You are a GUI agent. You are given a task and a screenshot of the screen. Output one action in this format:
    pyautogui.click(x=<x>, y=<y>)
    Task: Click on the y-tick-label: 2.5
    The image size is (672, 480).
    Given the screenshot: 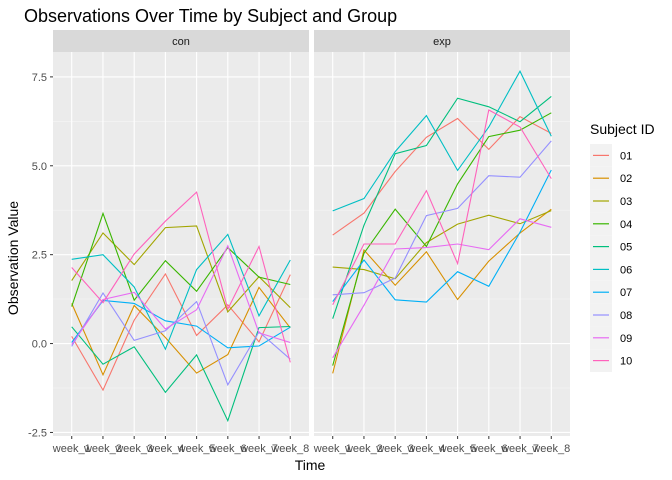 What is the action you would take?
    pyautogui.click(x=39, y=256)
    